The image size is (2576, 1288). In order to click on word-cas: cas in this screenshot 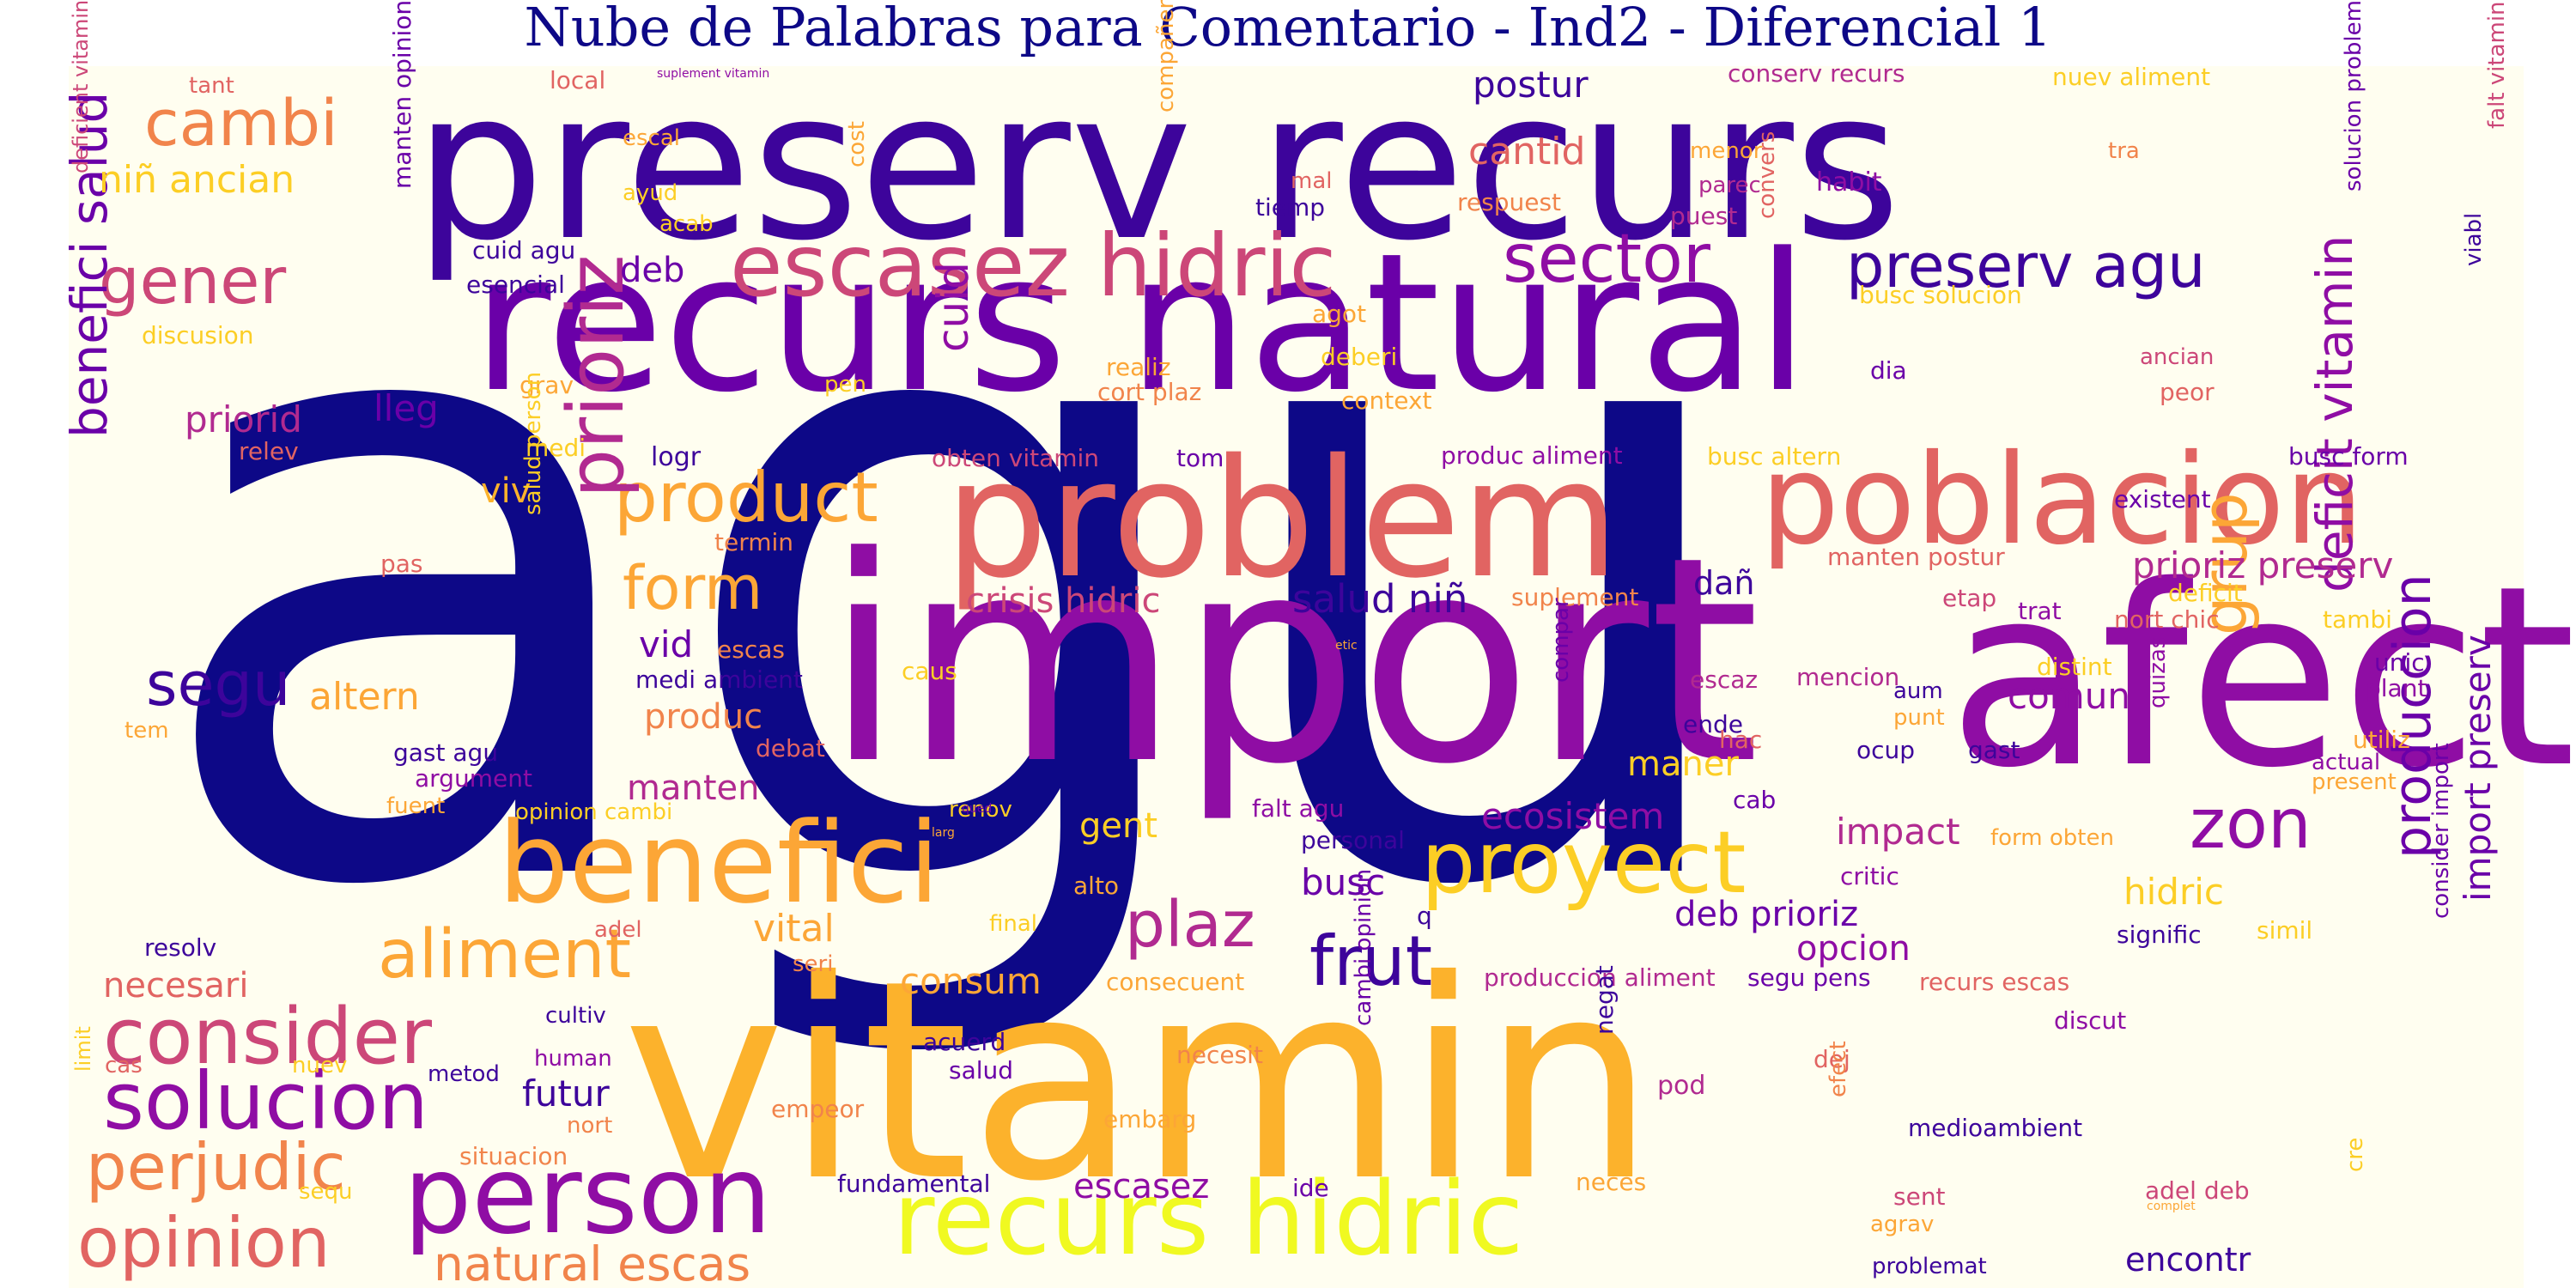, I will do `click(124, 1065)`.